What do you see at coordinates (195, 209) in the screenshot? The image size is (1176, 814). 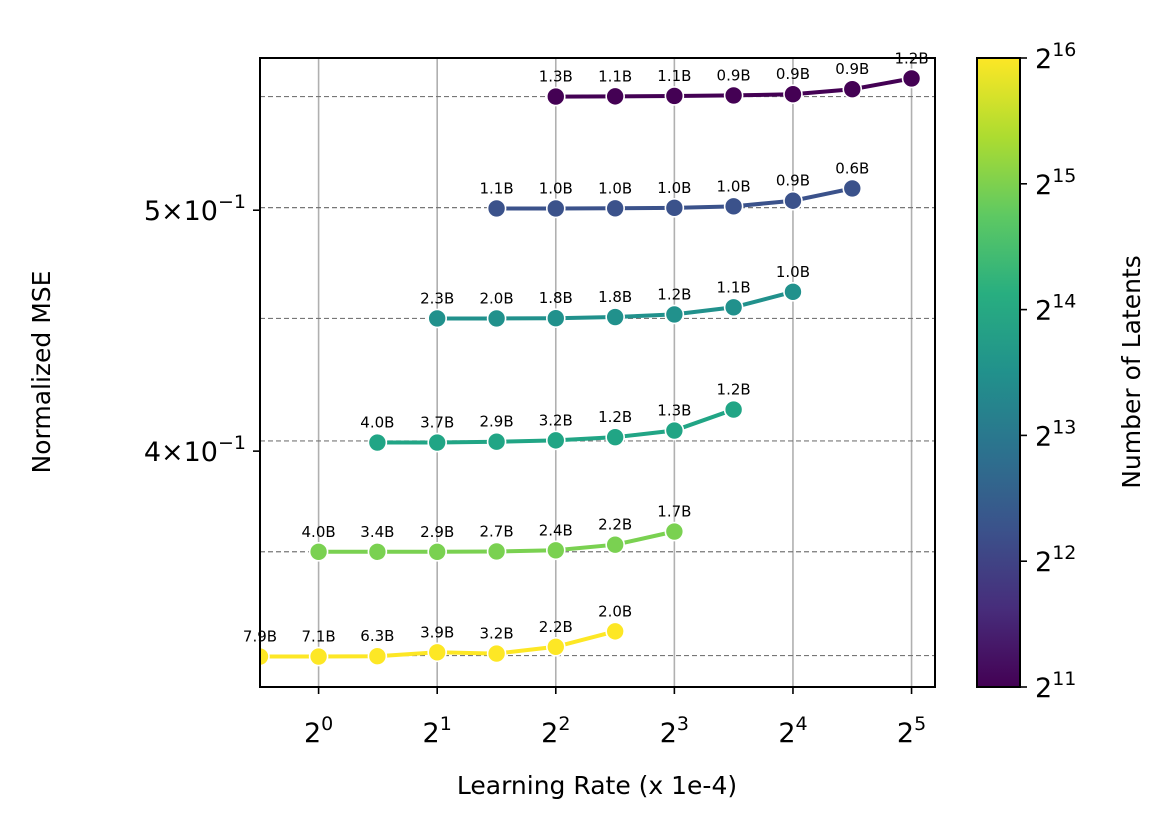 I see `y-tick-label: 5×10−1` at bounding box center [195, 209].